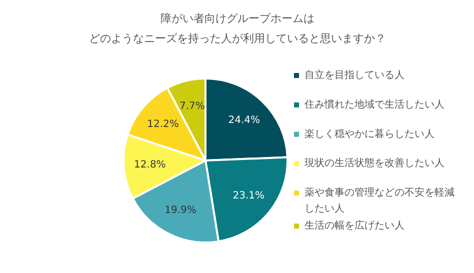 This screenshot has width=474, height=273. Describe the element at coordinates (237, 28) in the screenshot. I see `chart-title: 障がい者向けグループホームはどのようなニーズを持った人が利用していると思いますか？` at that location.